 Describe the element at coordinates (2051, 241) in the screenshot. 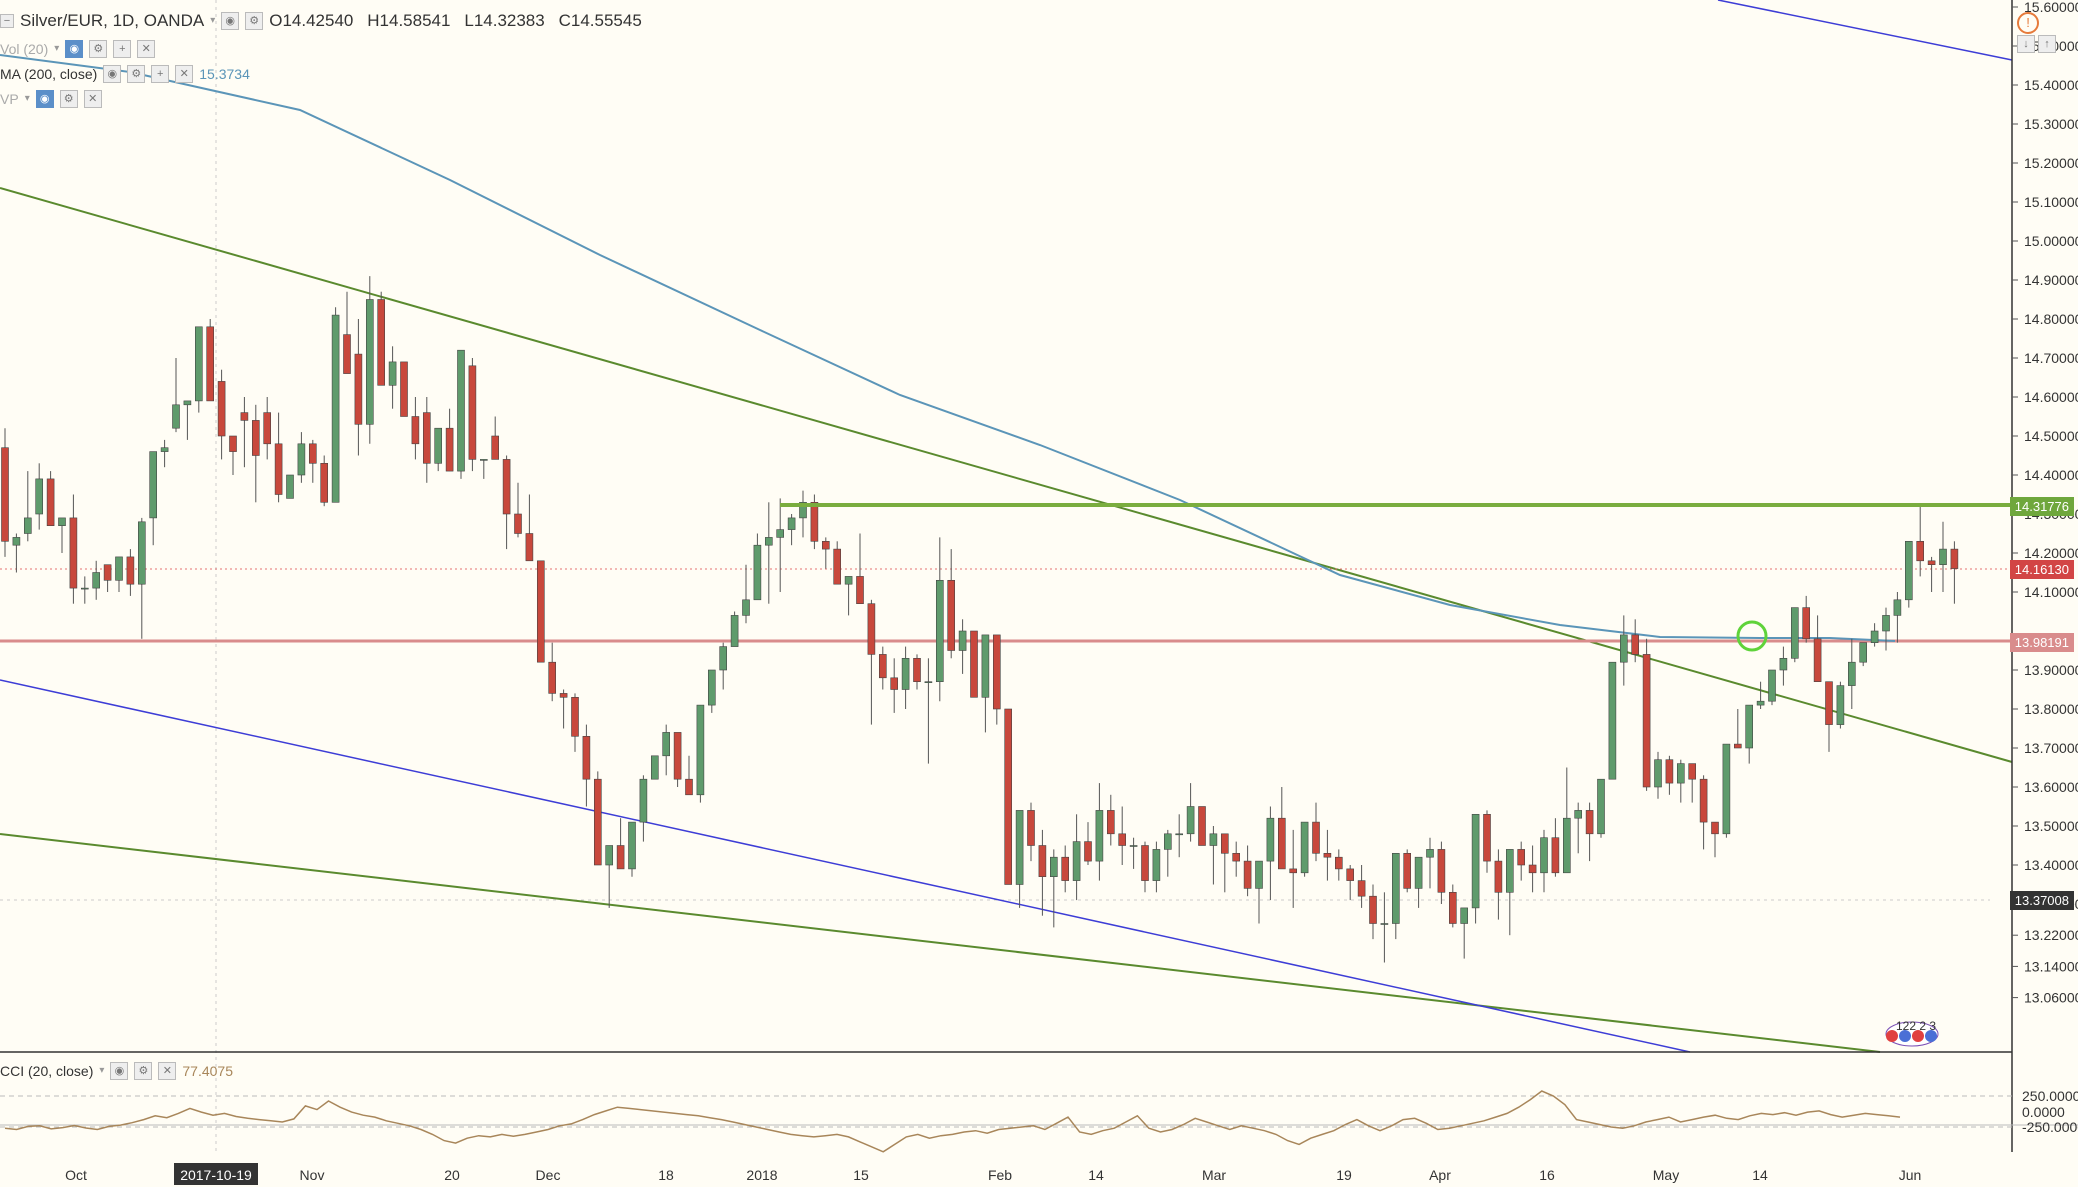

I see `price-tick-label: 15.00000` at that location.